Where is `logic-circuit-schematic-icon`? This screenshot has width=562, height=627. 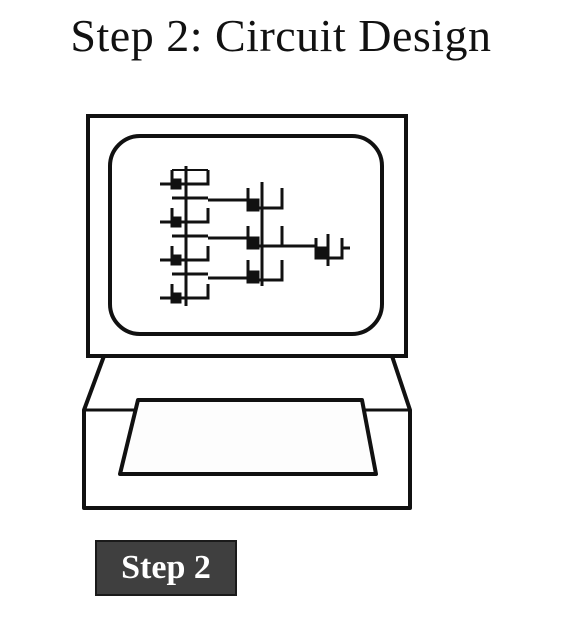
logic-circuit-schematic-icon is located at coordinates (255, 236).